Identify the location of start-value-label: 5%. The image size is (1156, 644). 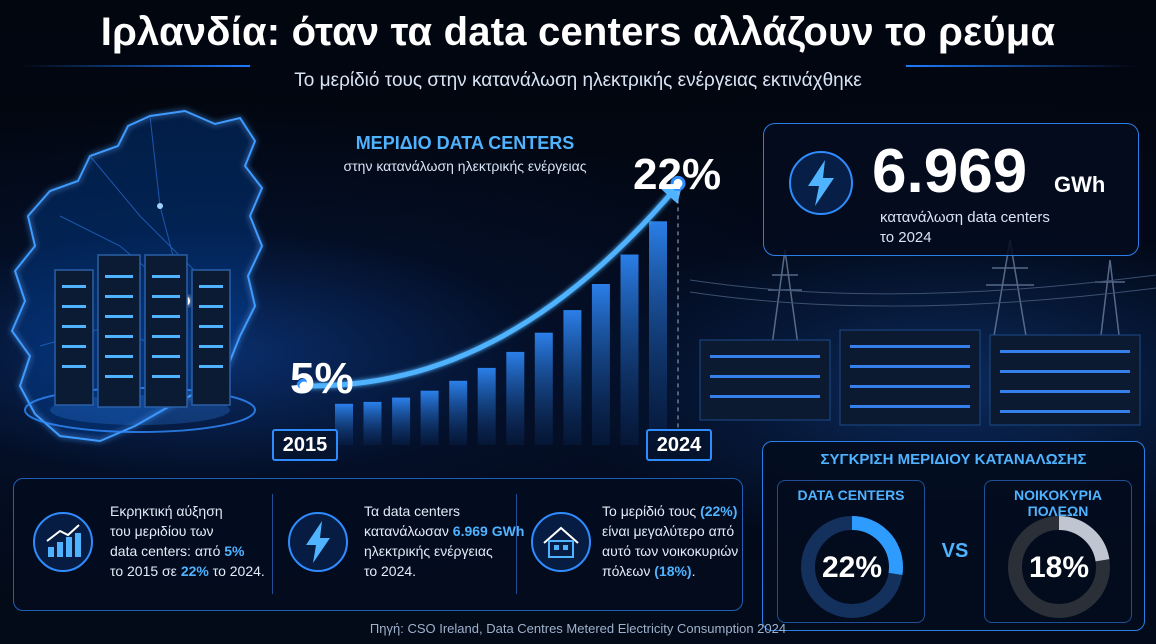
(322, 378).